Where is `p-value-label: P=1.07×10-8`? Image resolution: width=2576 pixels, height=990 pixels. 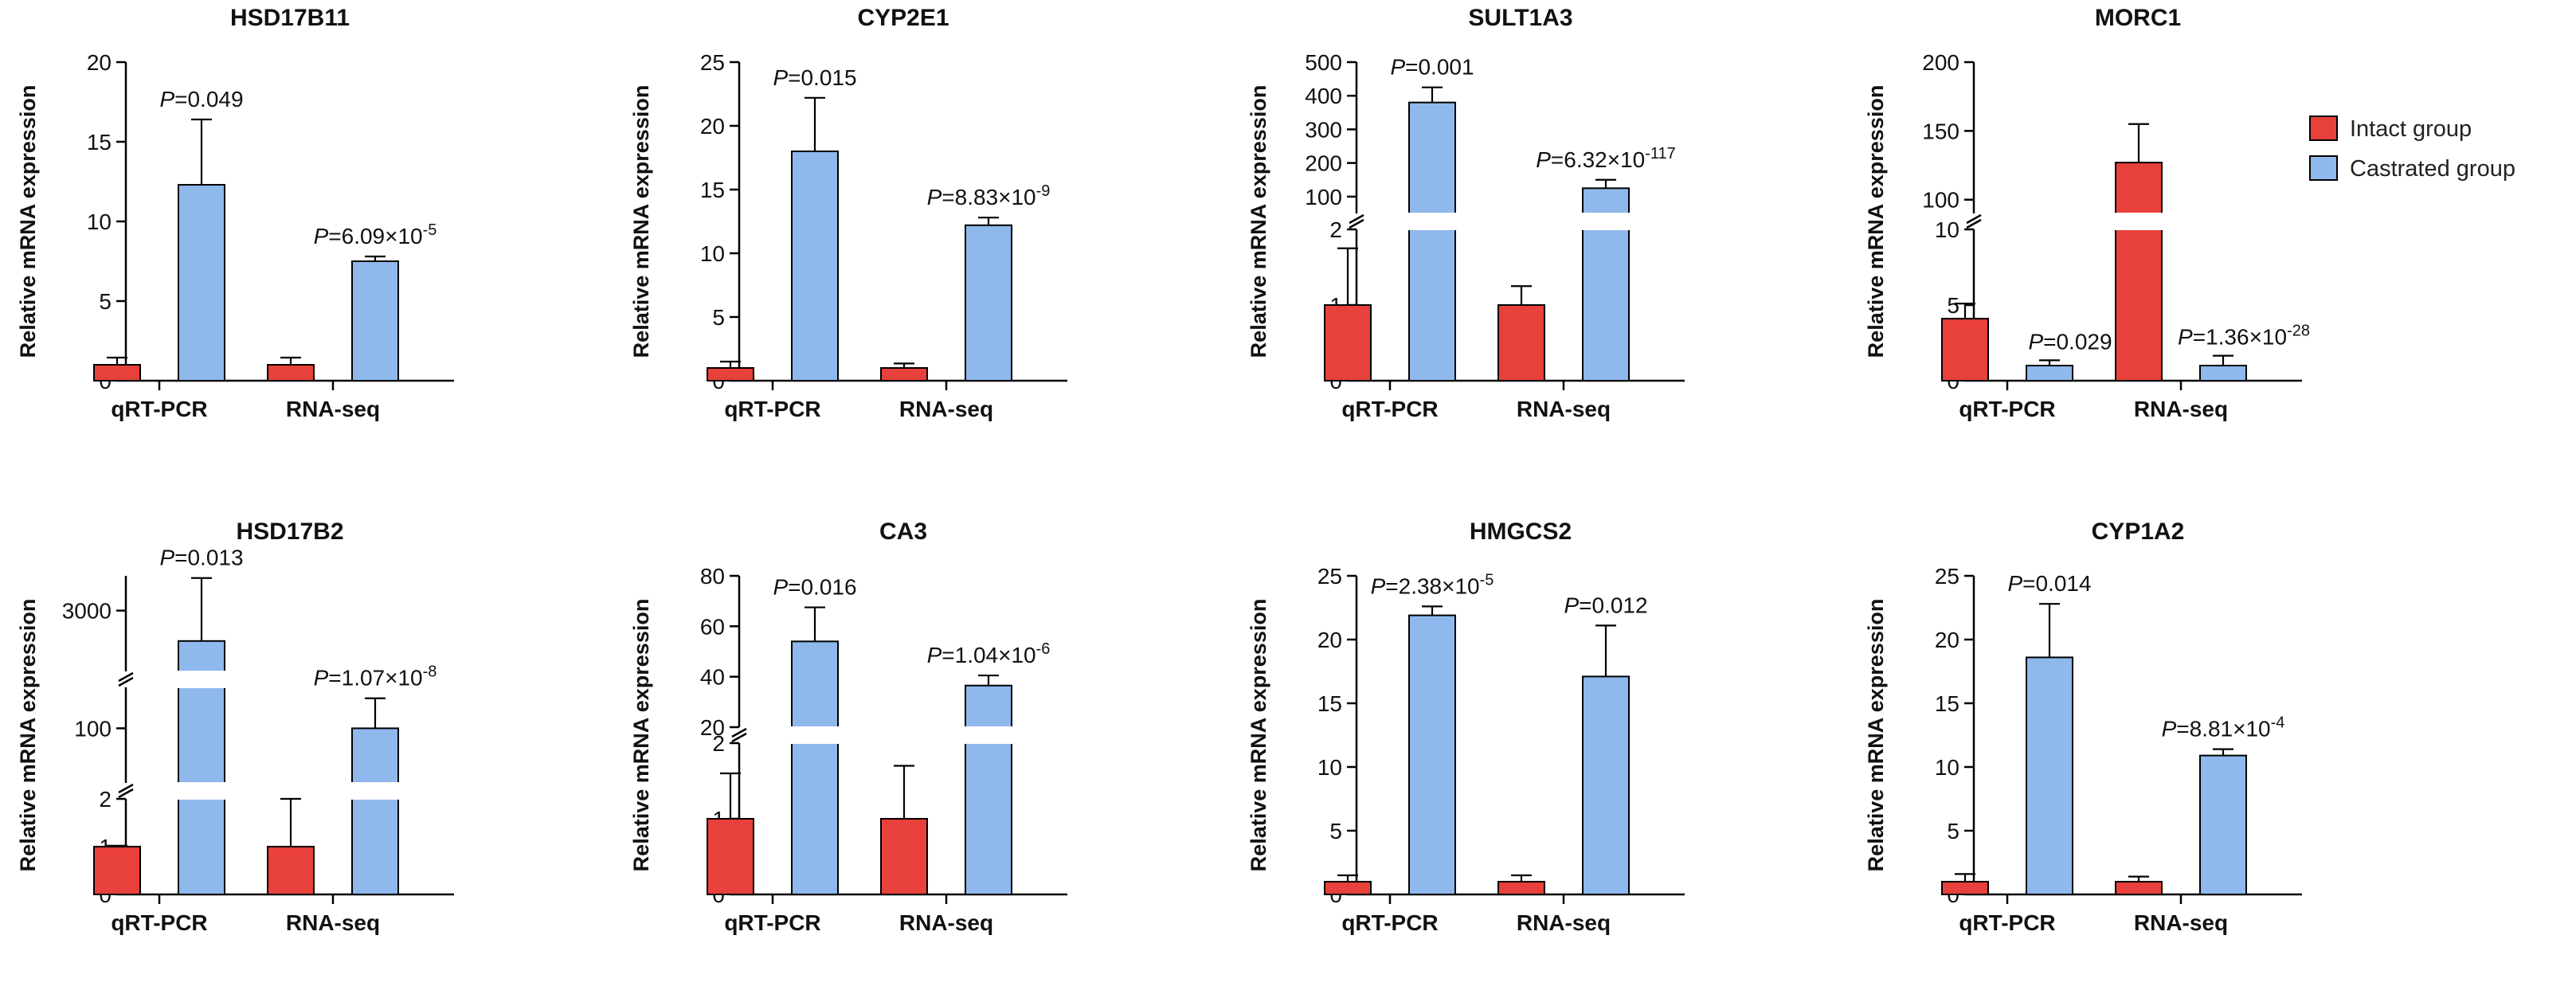
p-value-label: P=1.07×10-8 is located at coordinates (375, 677).